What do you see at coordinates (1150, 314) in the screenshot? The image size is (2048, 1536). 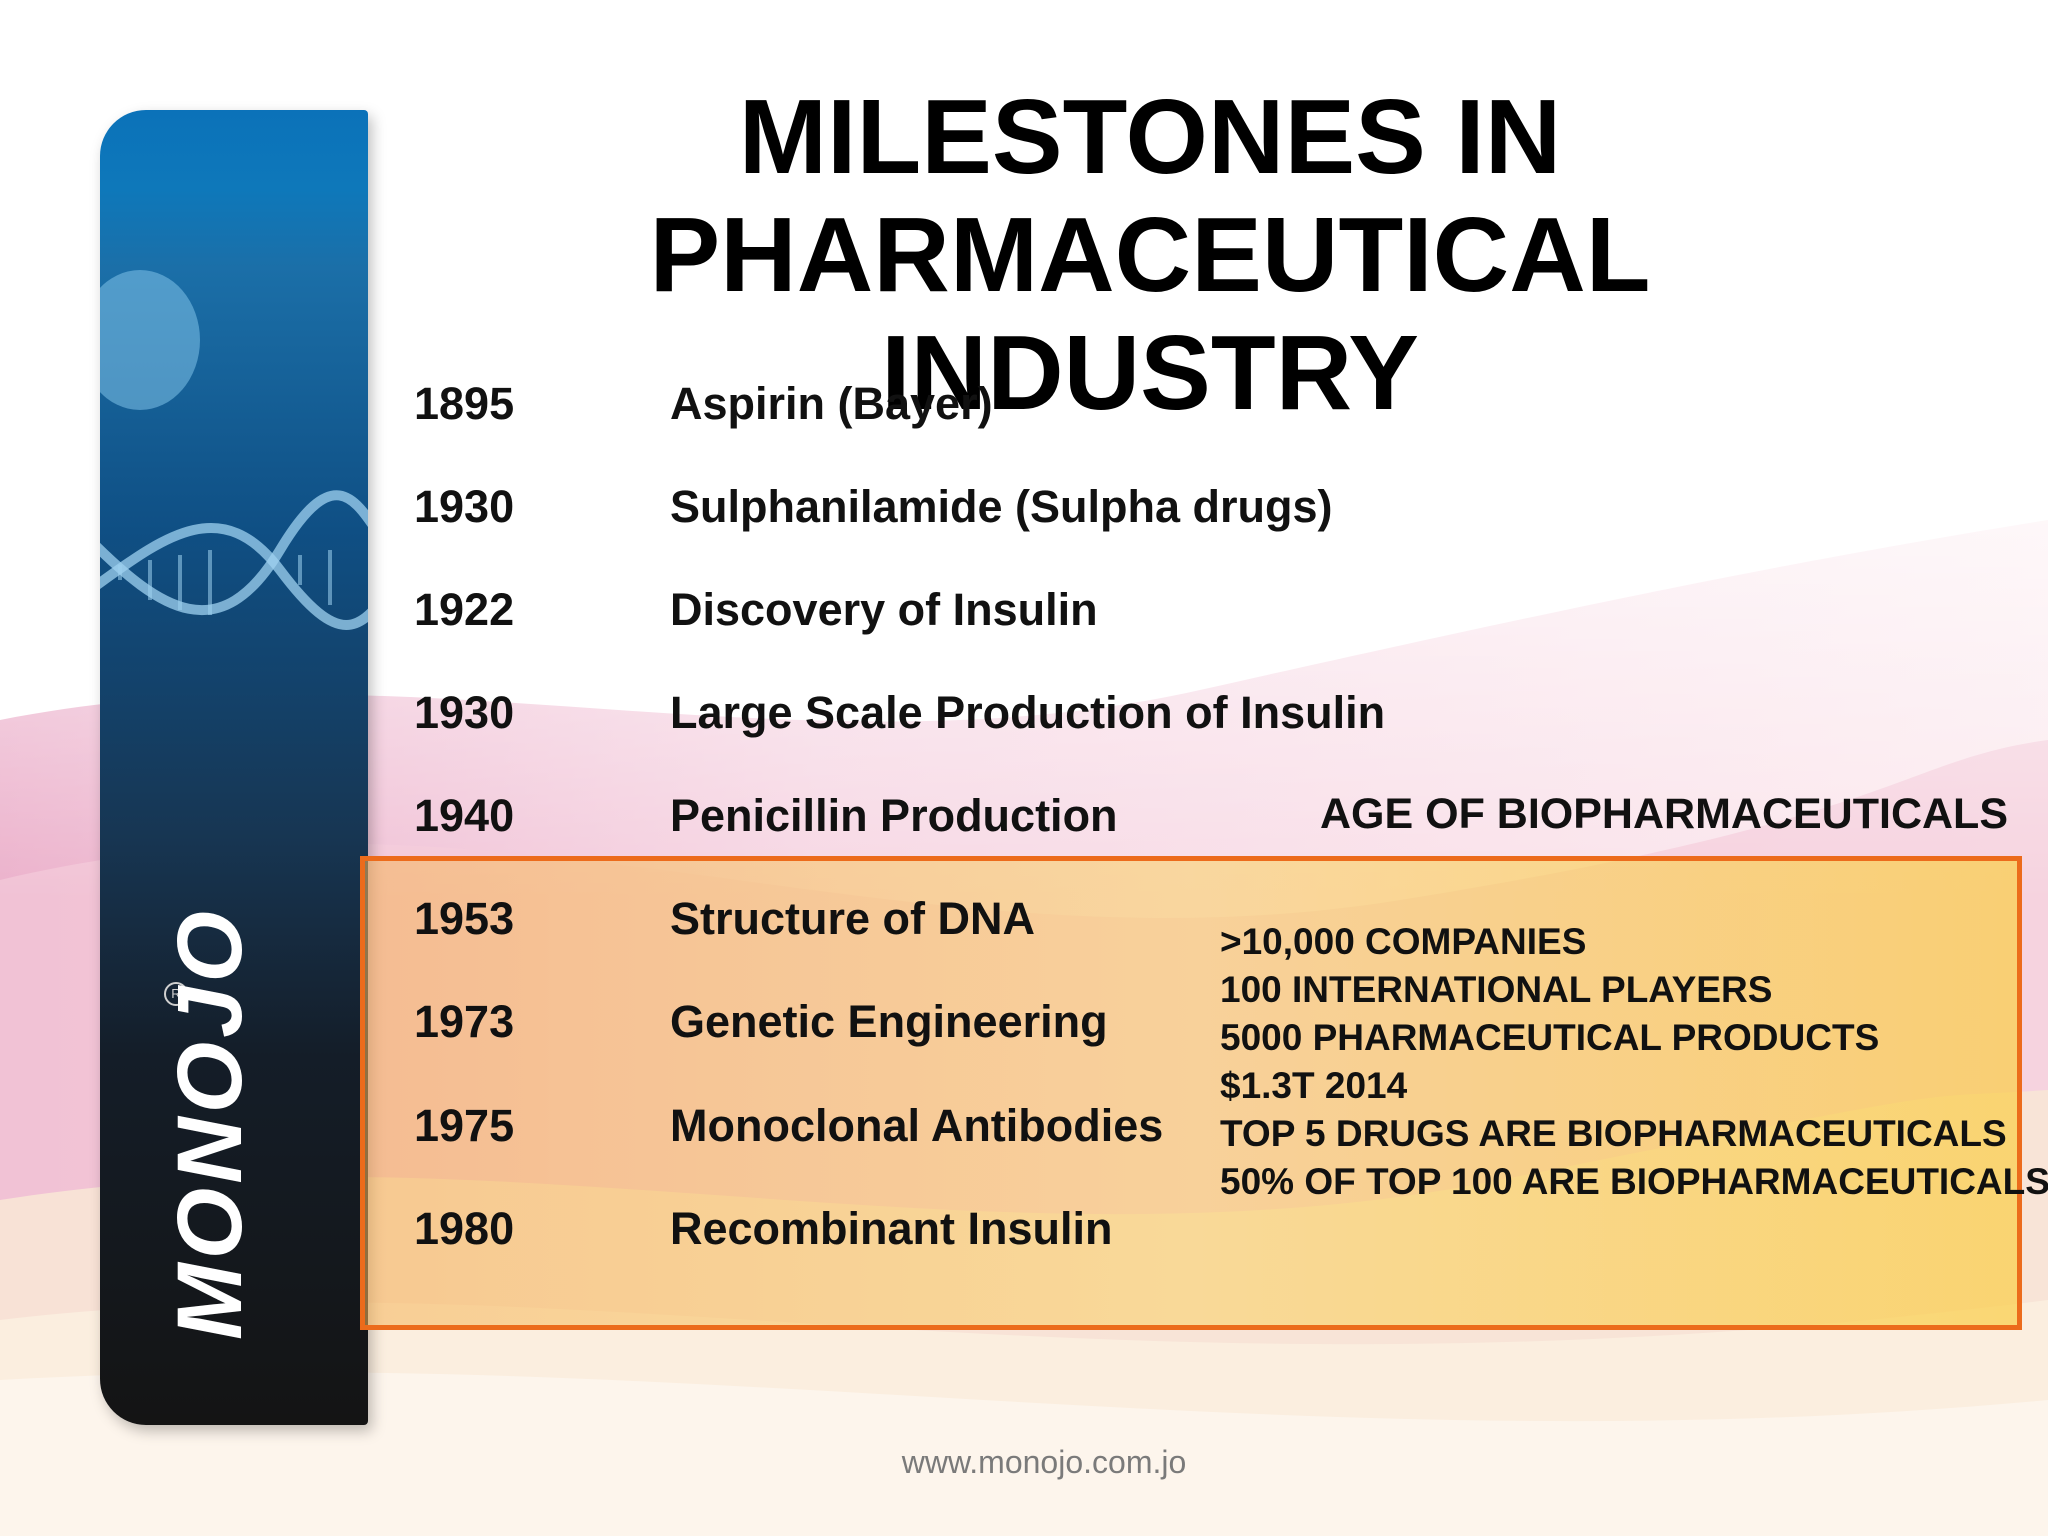 I see `slide-title-line-2: PHARMACEUTICAL INDUSTRY` at bounding box center [1150, 314].